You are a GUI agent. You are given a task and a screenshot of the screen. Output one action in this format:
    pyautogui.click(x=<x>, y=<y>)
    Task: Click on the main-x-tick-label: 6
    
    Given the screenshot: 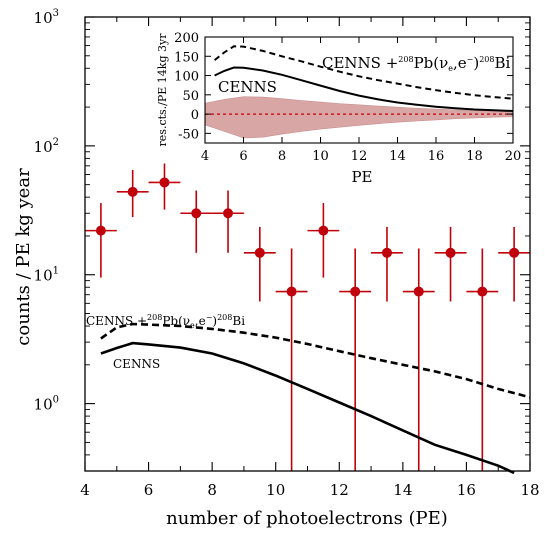 What is the action you would take?
    pyautogui.click(x=149, y=490)
    